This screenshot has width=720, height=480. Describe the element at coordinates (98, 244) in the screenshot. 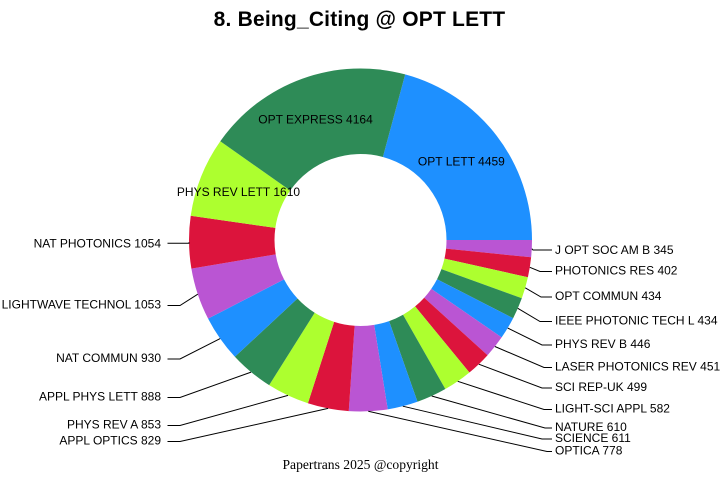

I see `svg-text: NAT PHOTONICS 1054` at that location.